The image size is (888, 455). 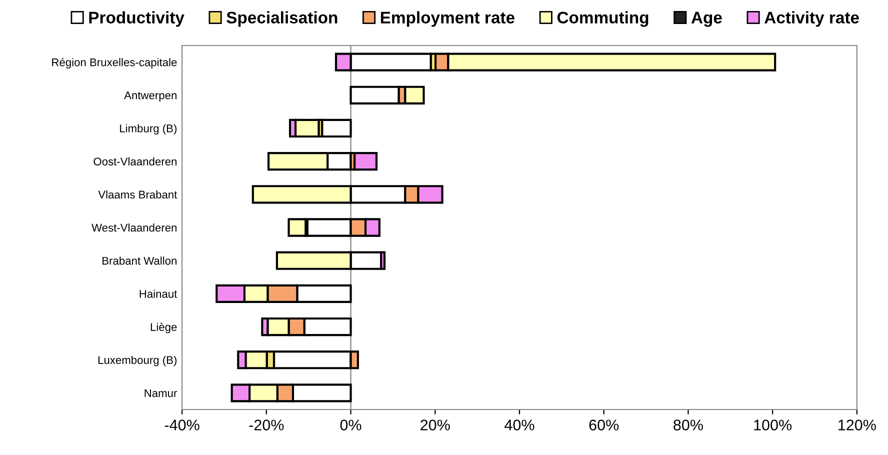 I want to click on x-tick-label: 40%, so click(x=519, y=425).